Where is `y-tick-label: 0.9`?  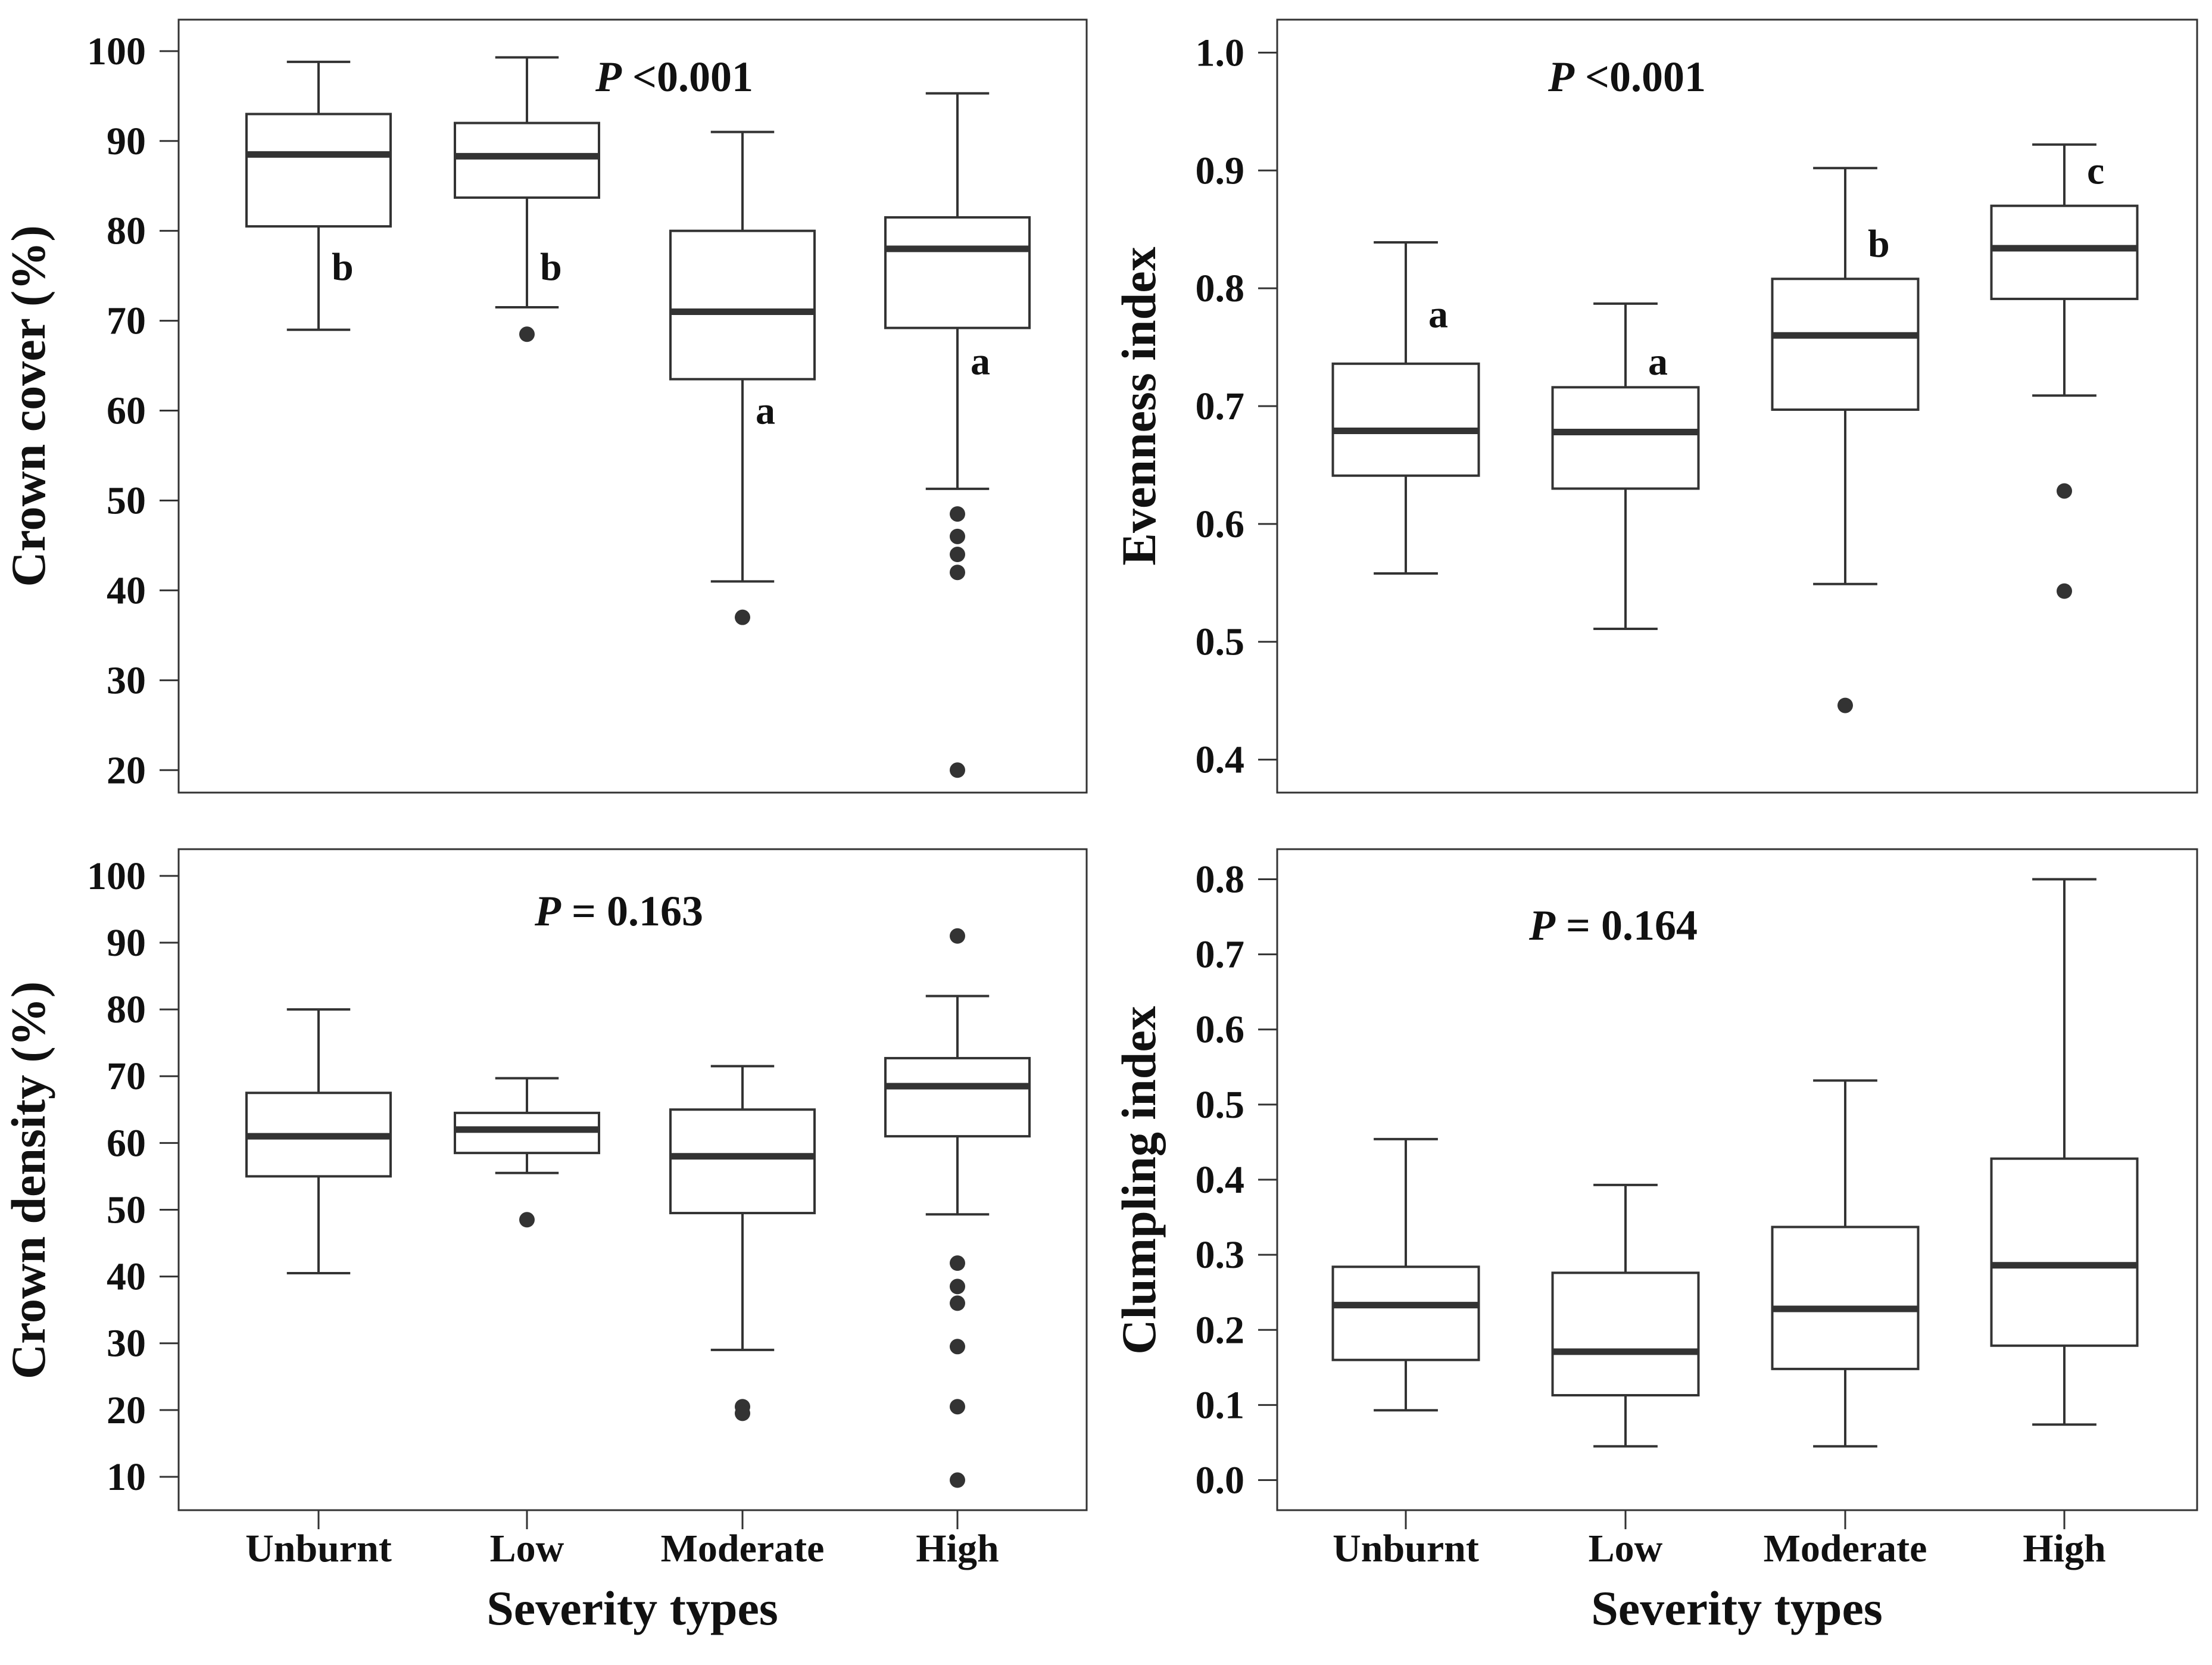
y-tick-label: 0.9 is located at coordinates (1220, 170).